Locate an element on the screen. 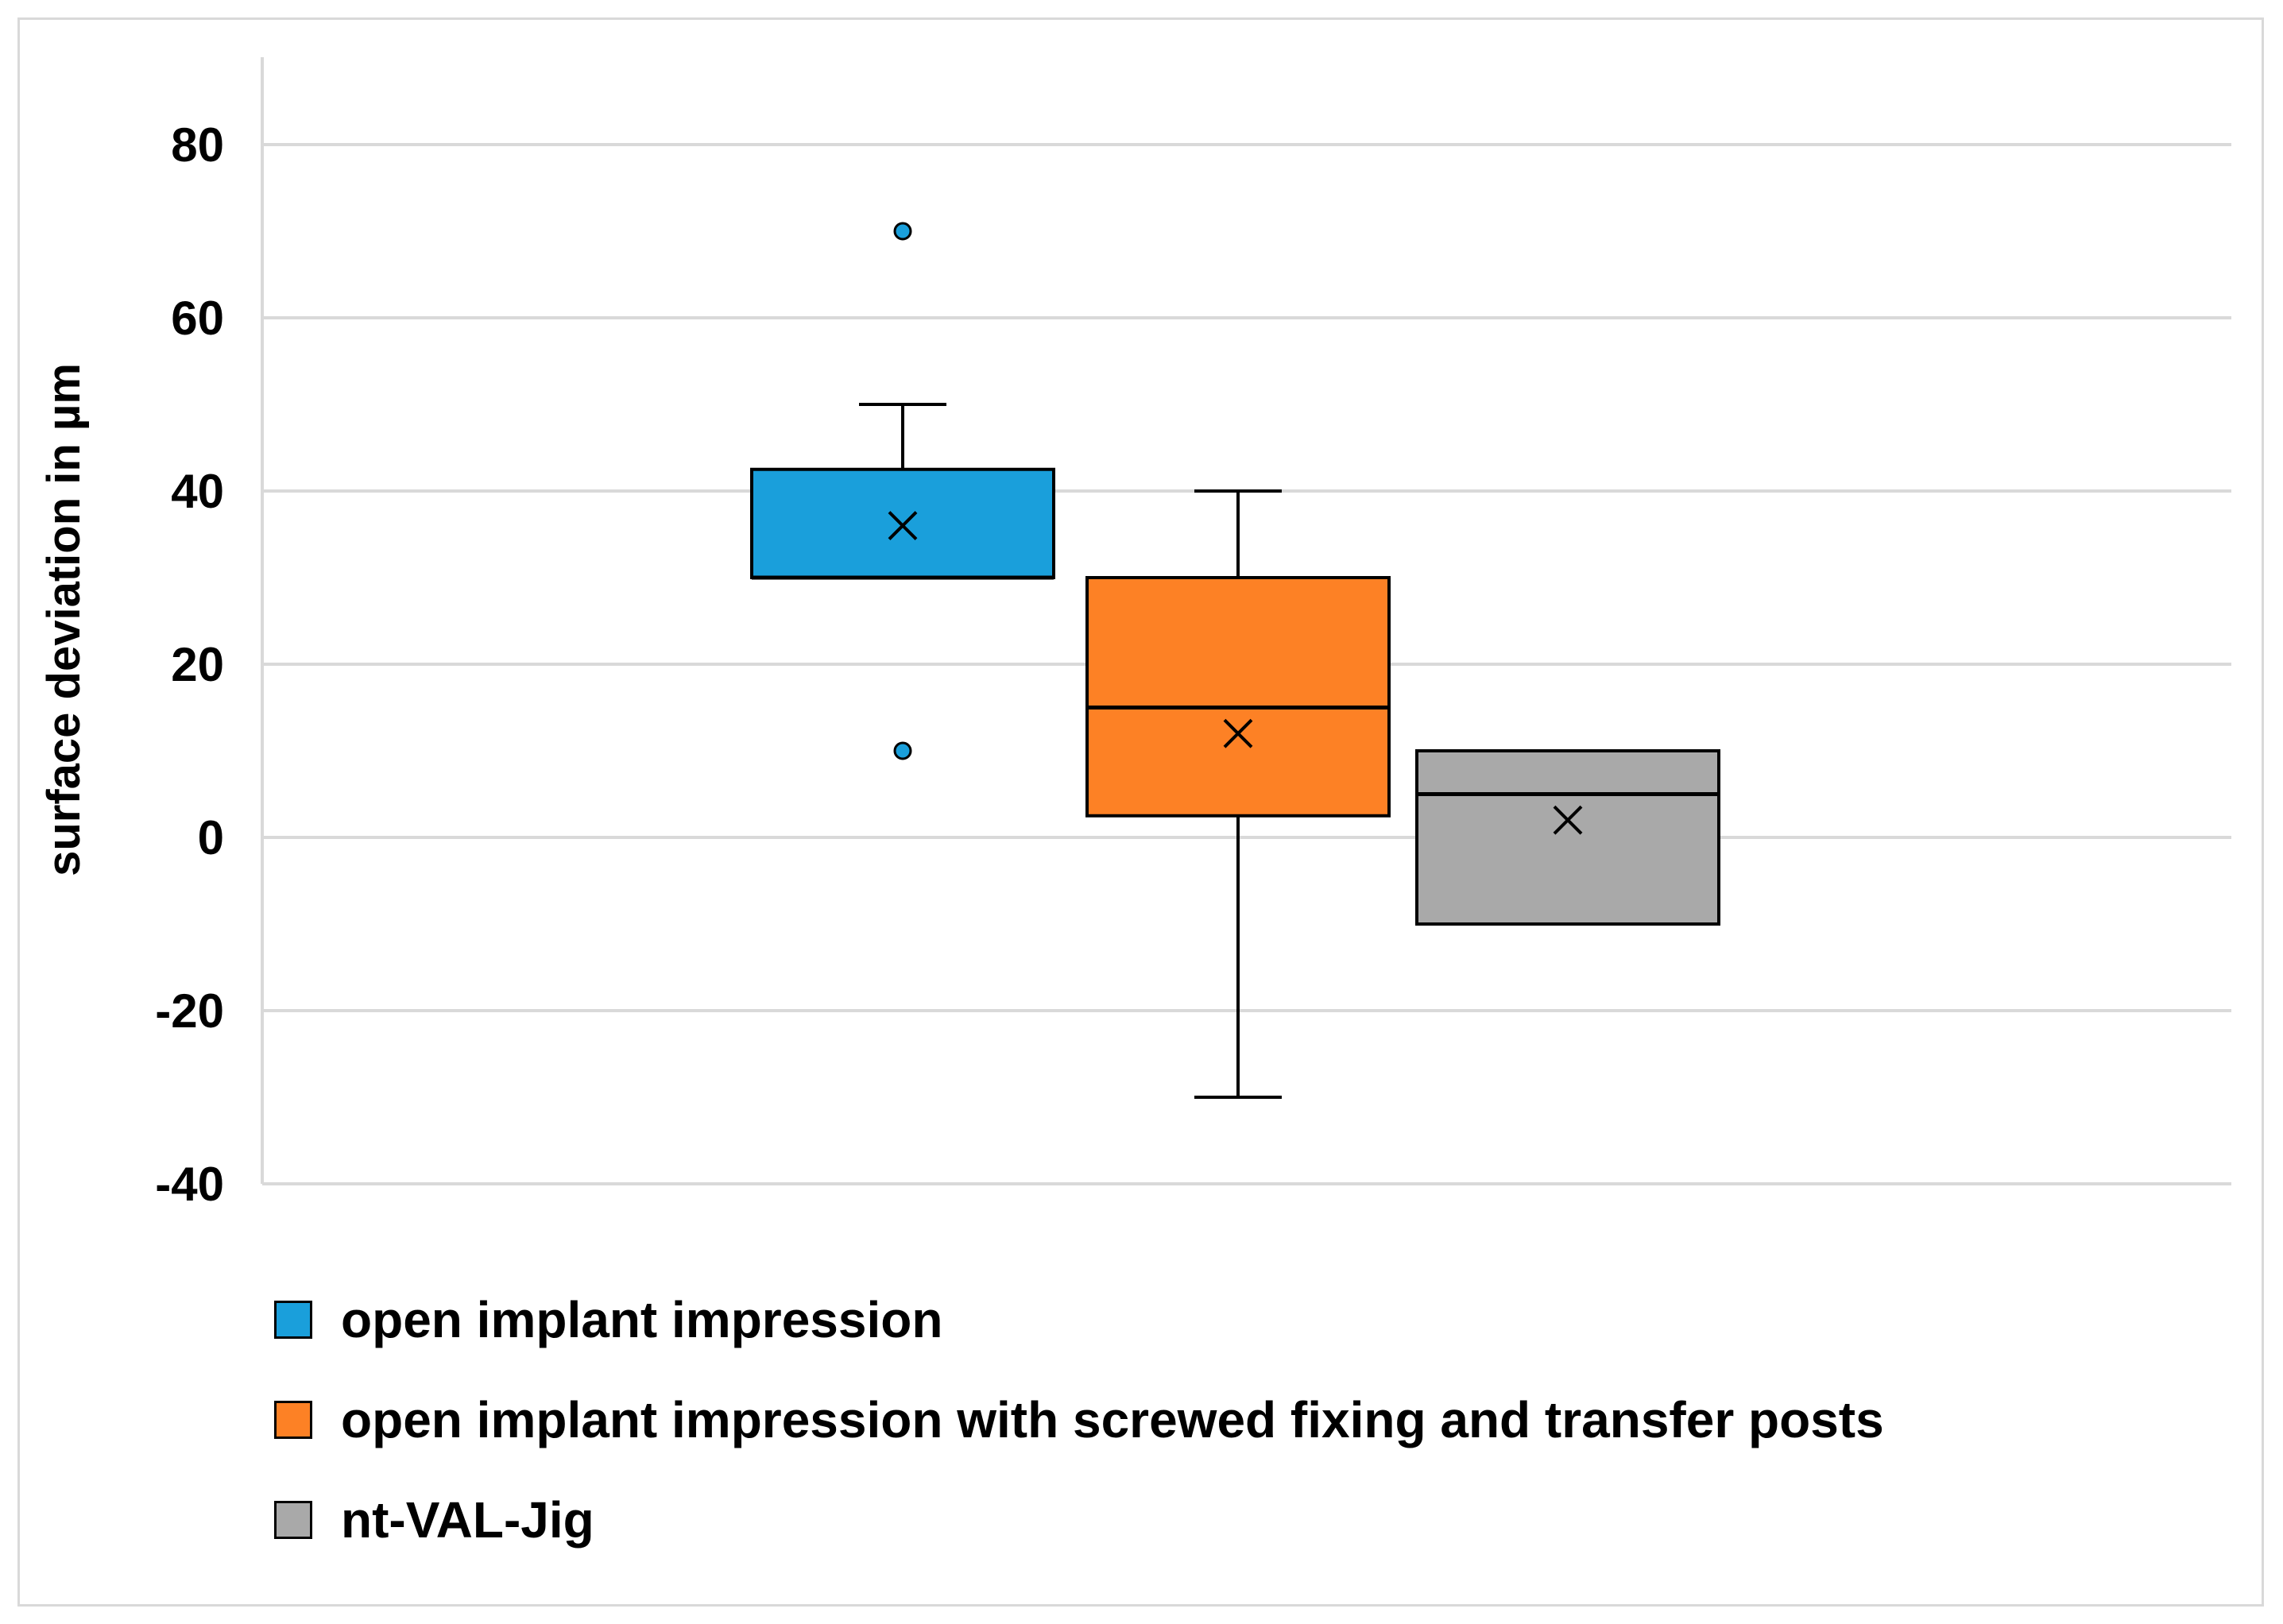 This screenshot has width=2283, height=1624. y-tick-labels: 80 60 40 20 0 -20 -40 is located at coordinates (190, 664).